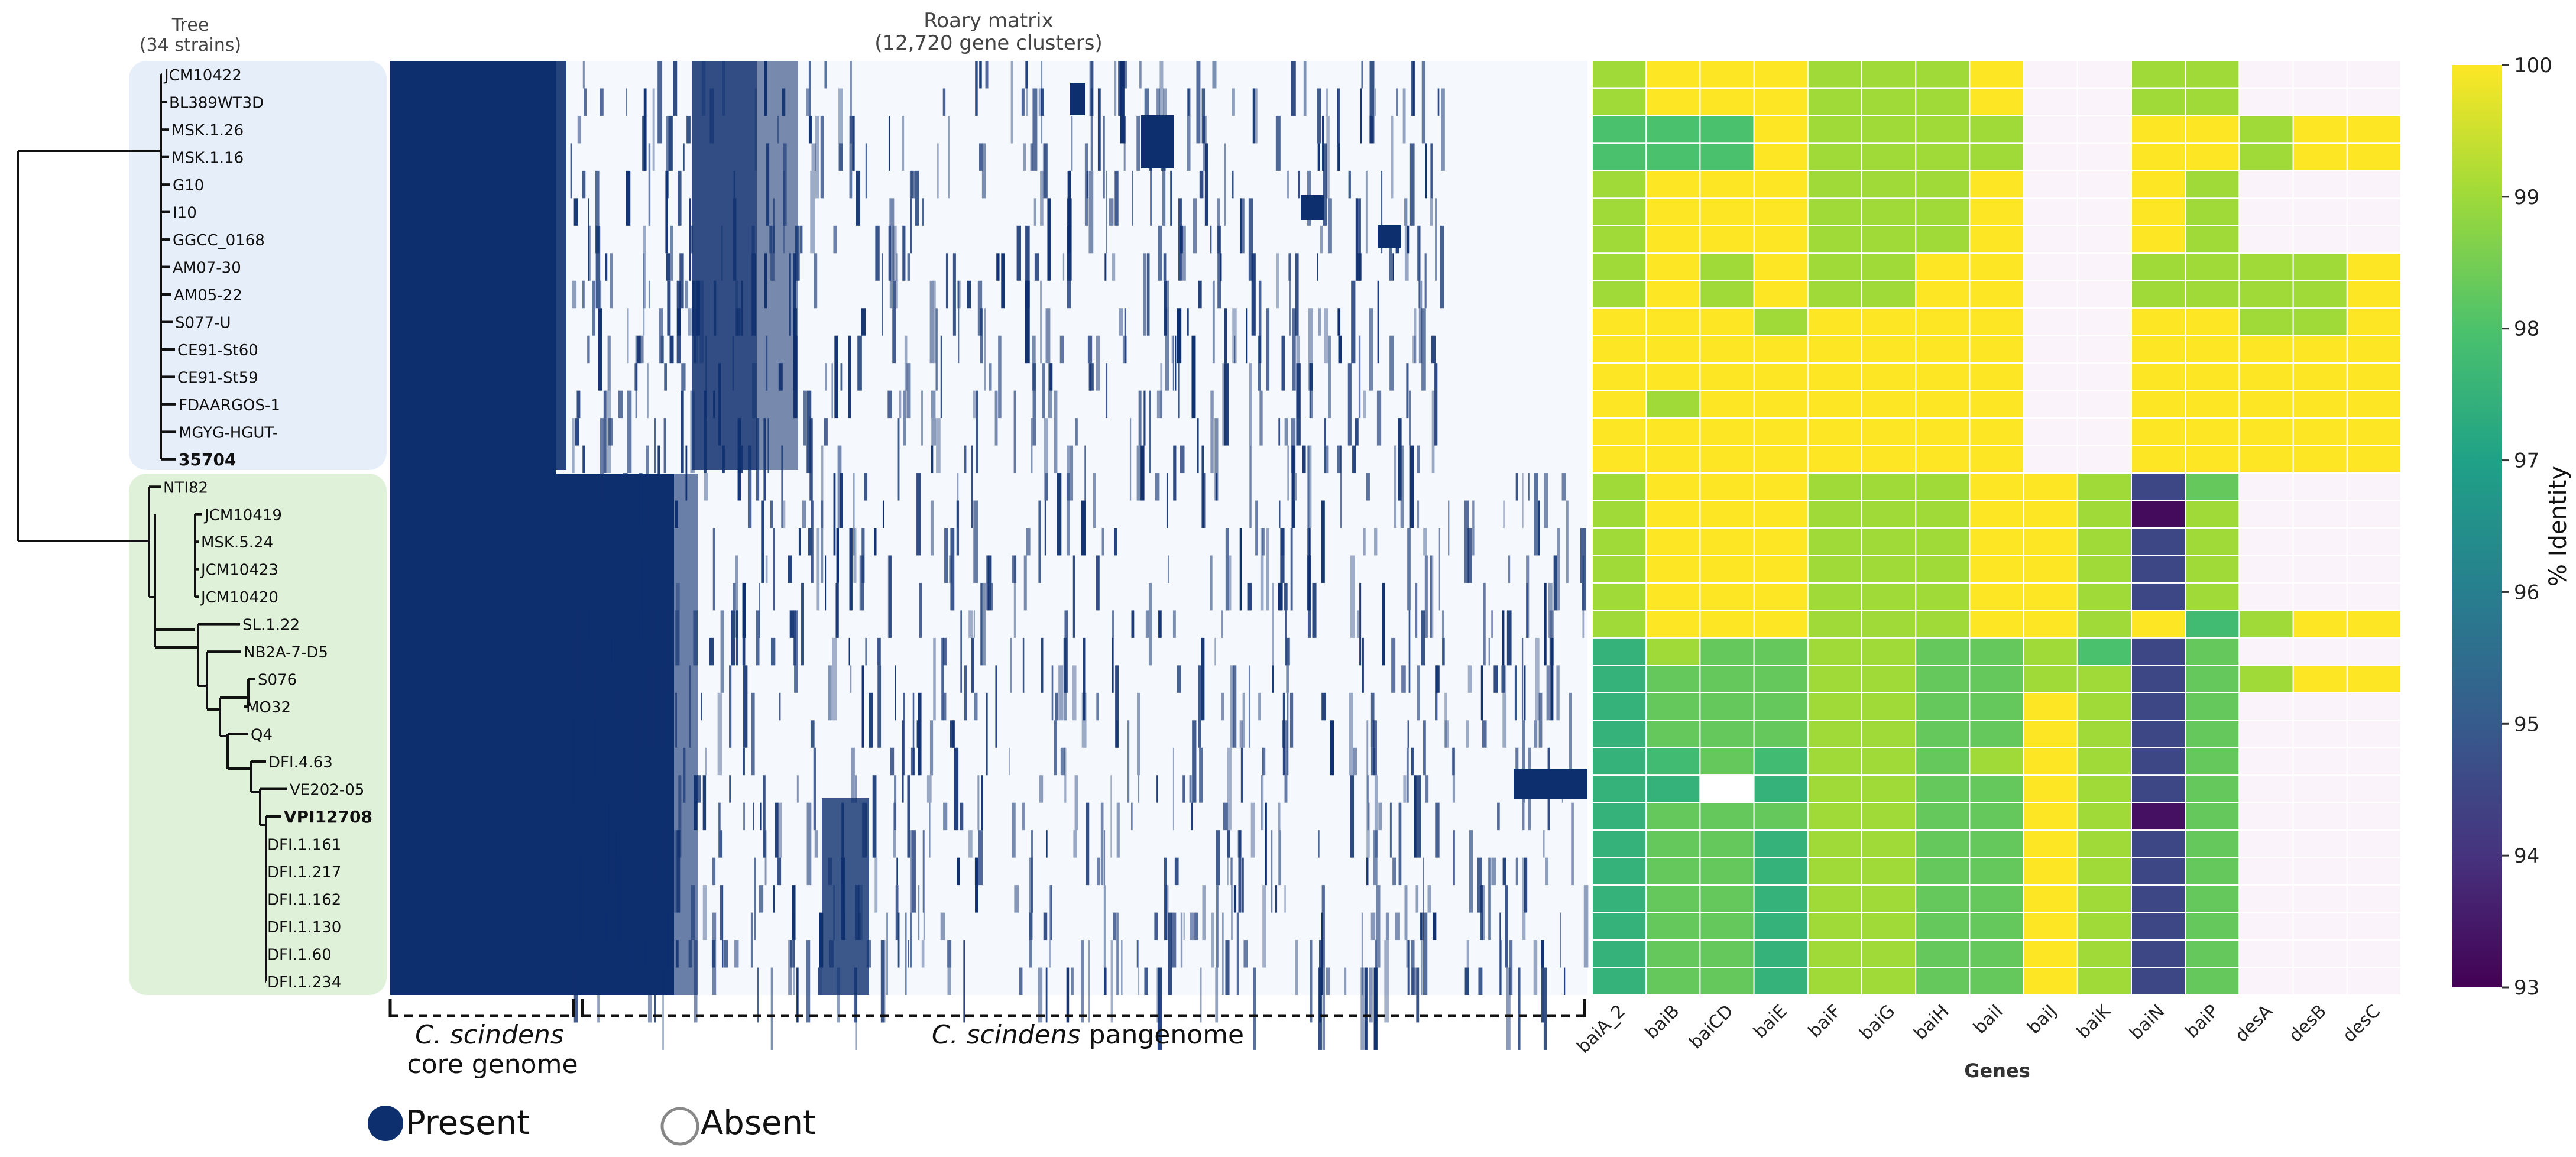  Describe the element at coordinates (385, 1123) in the screenshot. I see `present-legend-marker` at that location.